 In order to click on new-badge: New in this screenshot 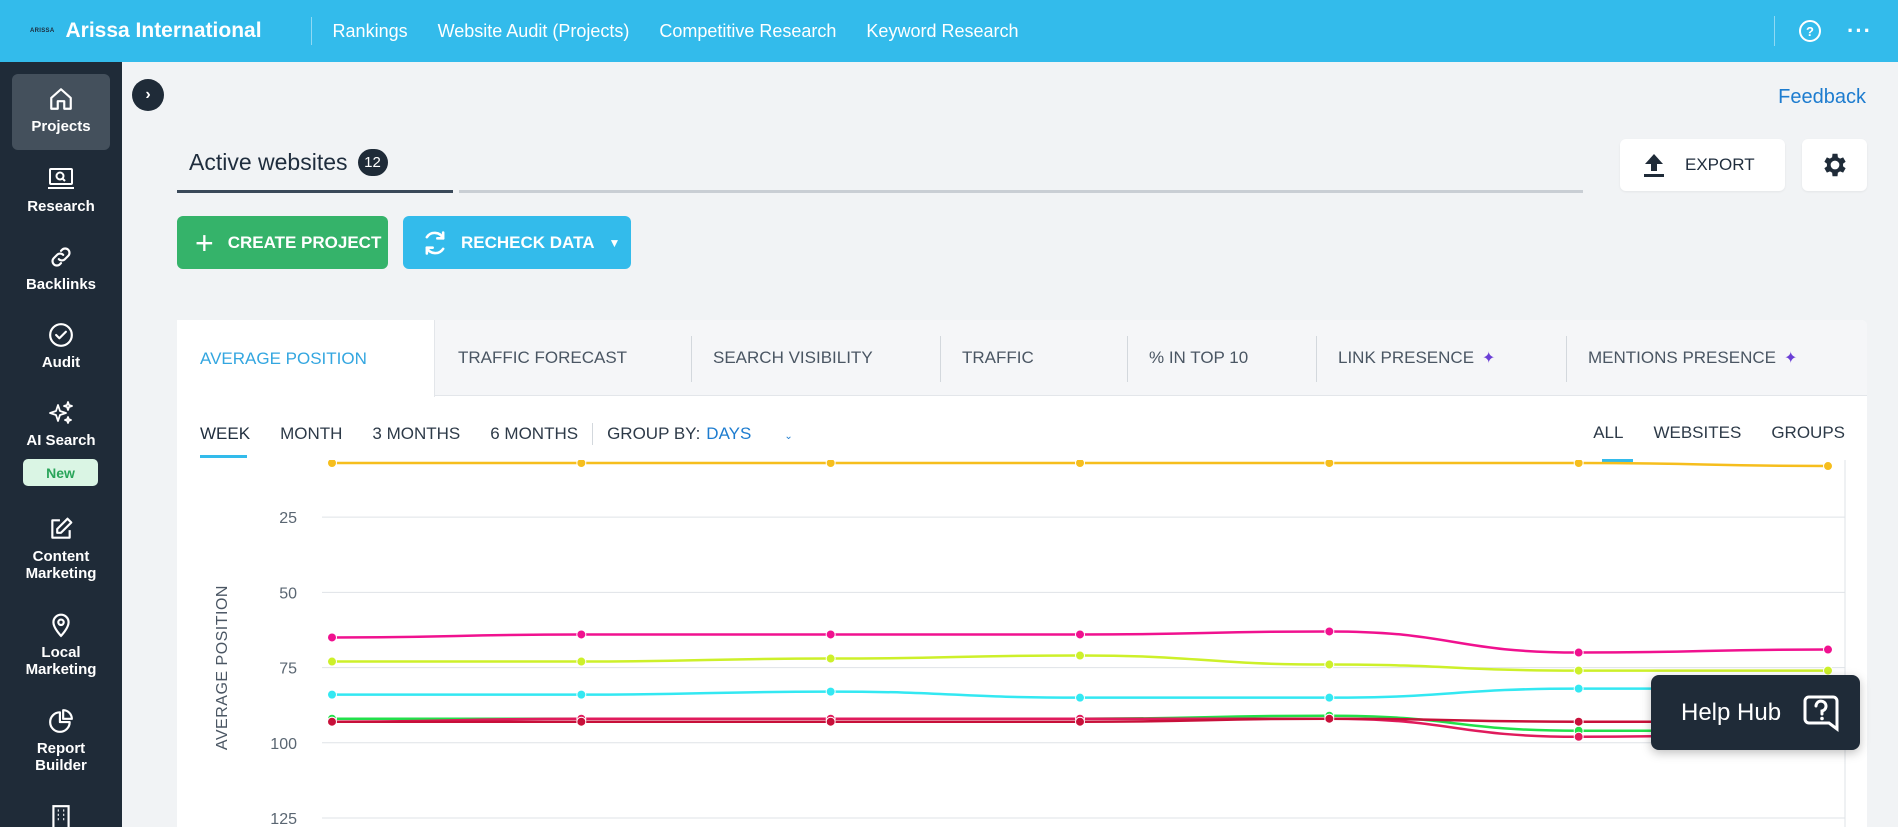, I will do `click(60, 472)`.